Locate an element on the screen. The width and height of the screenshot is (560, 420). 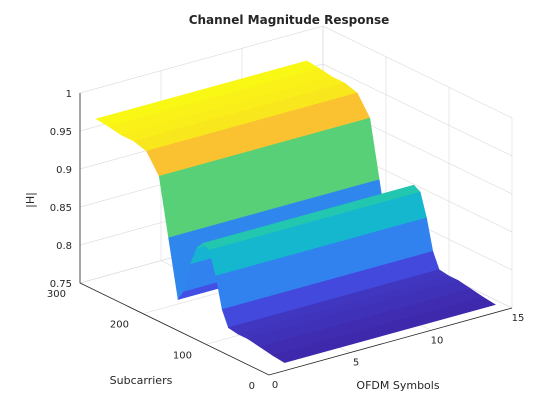
x-tick-label: 0 is located at coordinates (275, 385).